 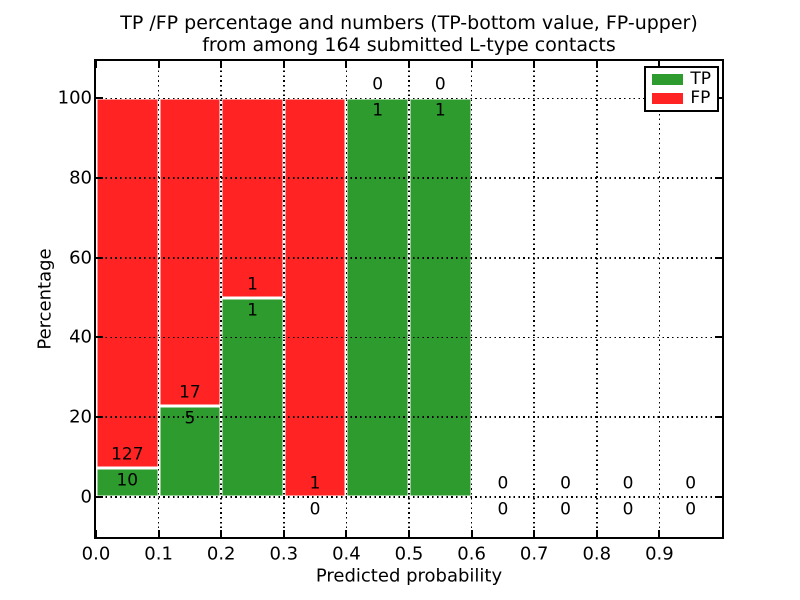 What do you see at coordinates (80, 337) in the screenshot?
I see `y-tick-label: 40` at bounding box center [80, 337].